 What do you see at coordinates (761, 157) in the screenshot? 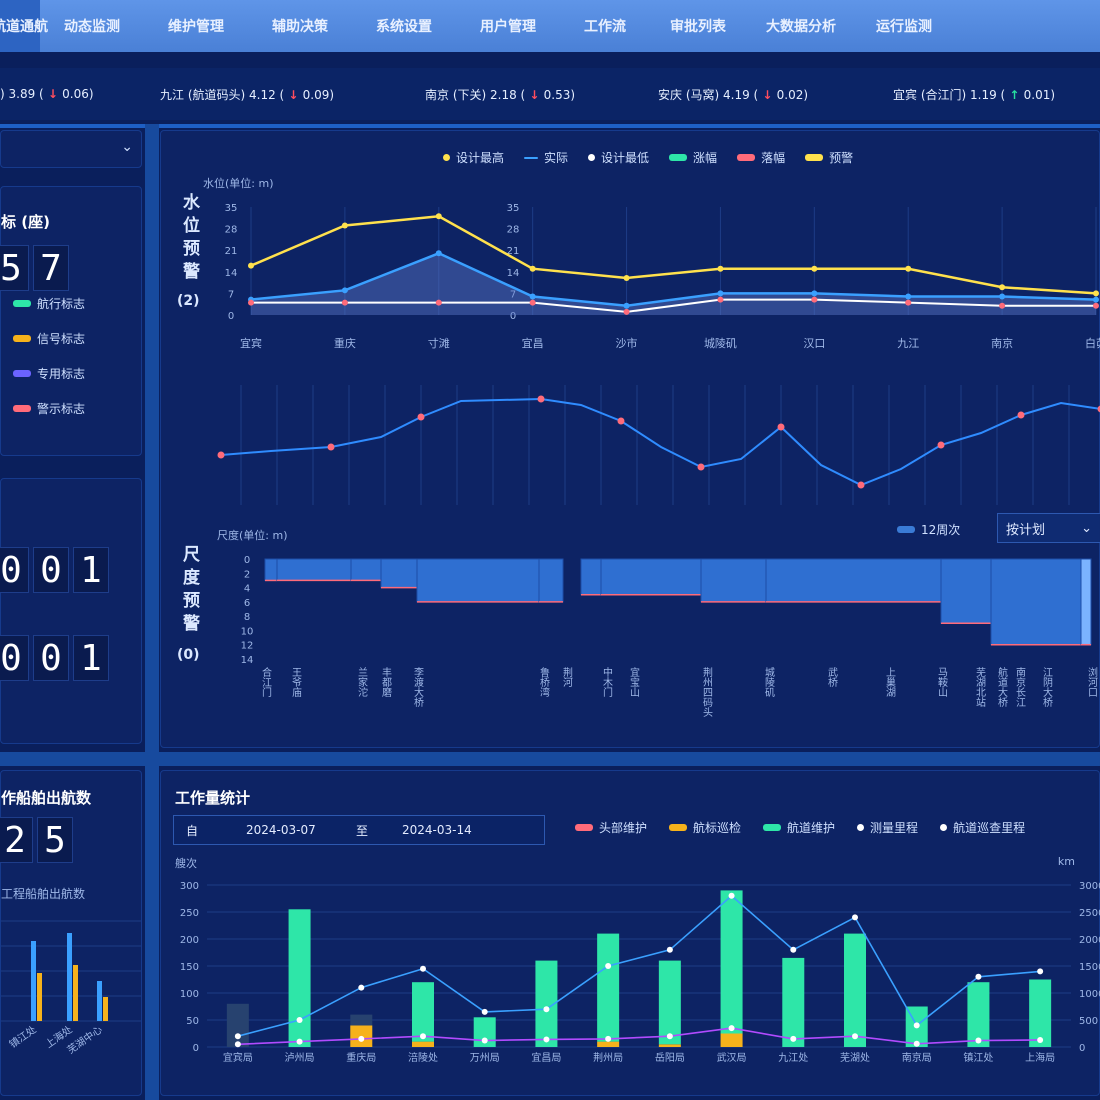
I see `legend-item: 落幅` at bounding box center [761, 157].